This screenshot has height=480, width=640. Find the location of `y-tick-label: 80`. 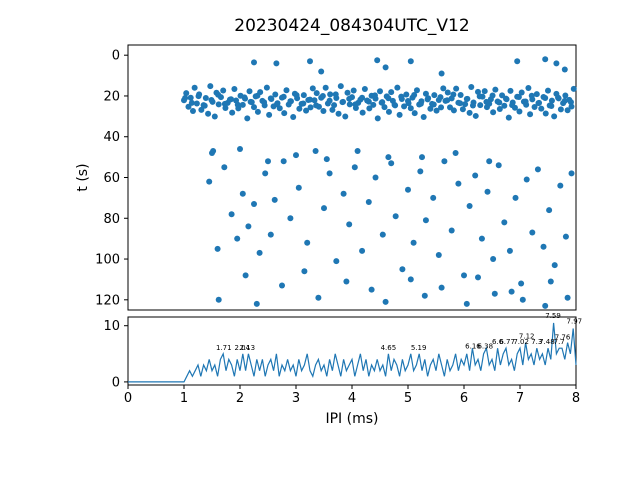

y-tick-label: 80 is located at coordinates (111, 219).